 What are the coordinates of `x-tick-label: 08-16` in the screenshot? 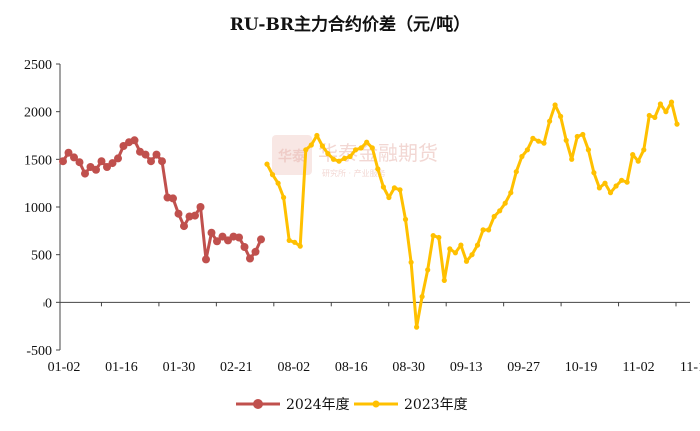 It's located at (351, 367).